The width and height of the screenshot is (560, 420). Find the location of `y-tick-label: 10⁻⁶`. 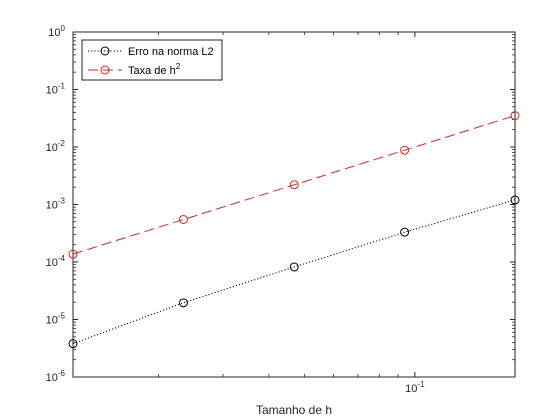

y-tick-label: 10⁻⁶ is located at coordinates (56, 376).